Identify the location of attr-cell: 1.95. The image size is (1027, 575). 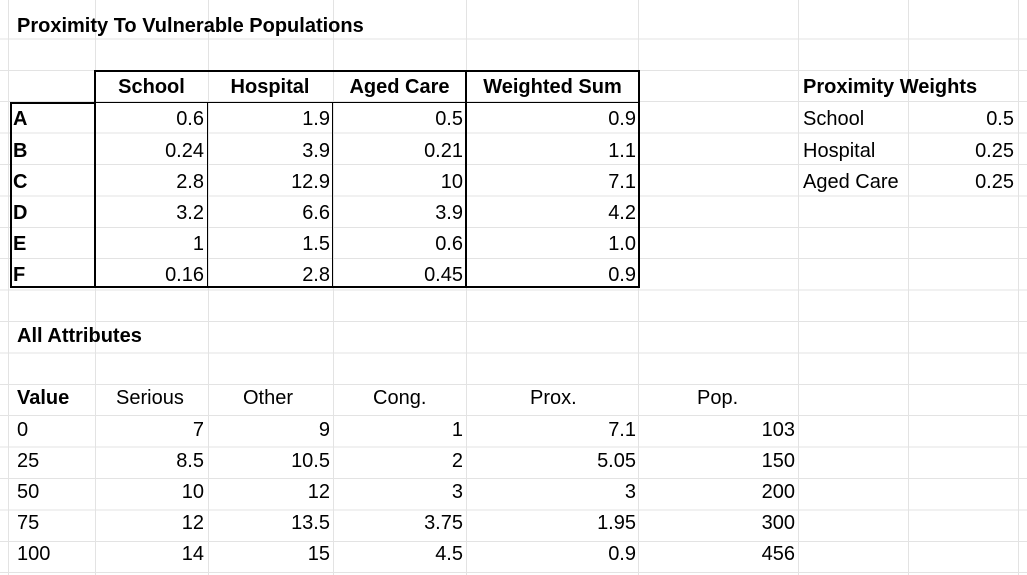
(616, 523).